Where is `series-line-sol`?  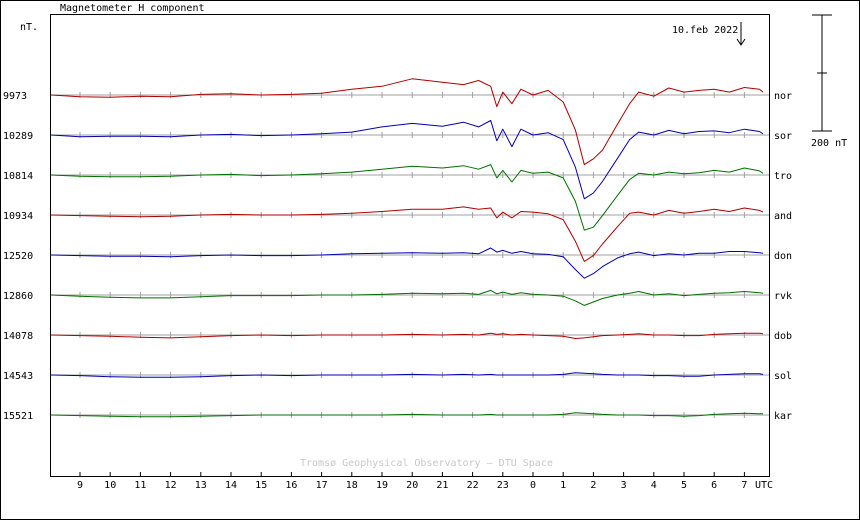
series-line-sol is located at coordinates (407, 375).